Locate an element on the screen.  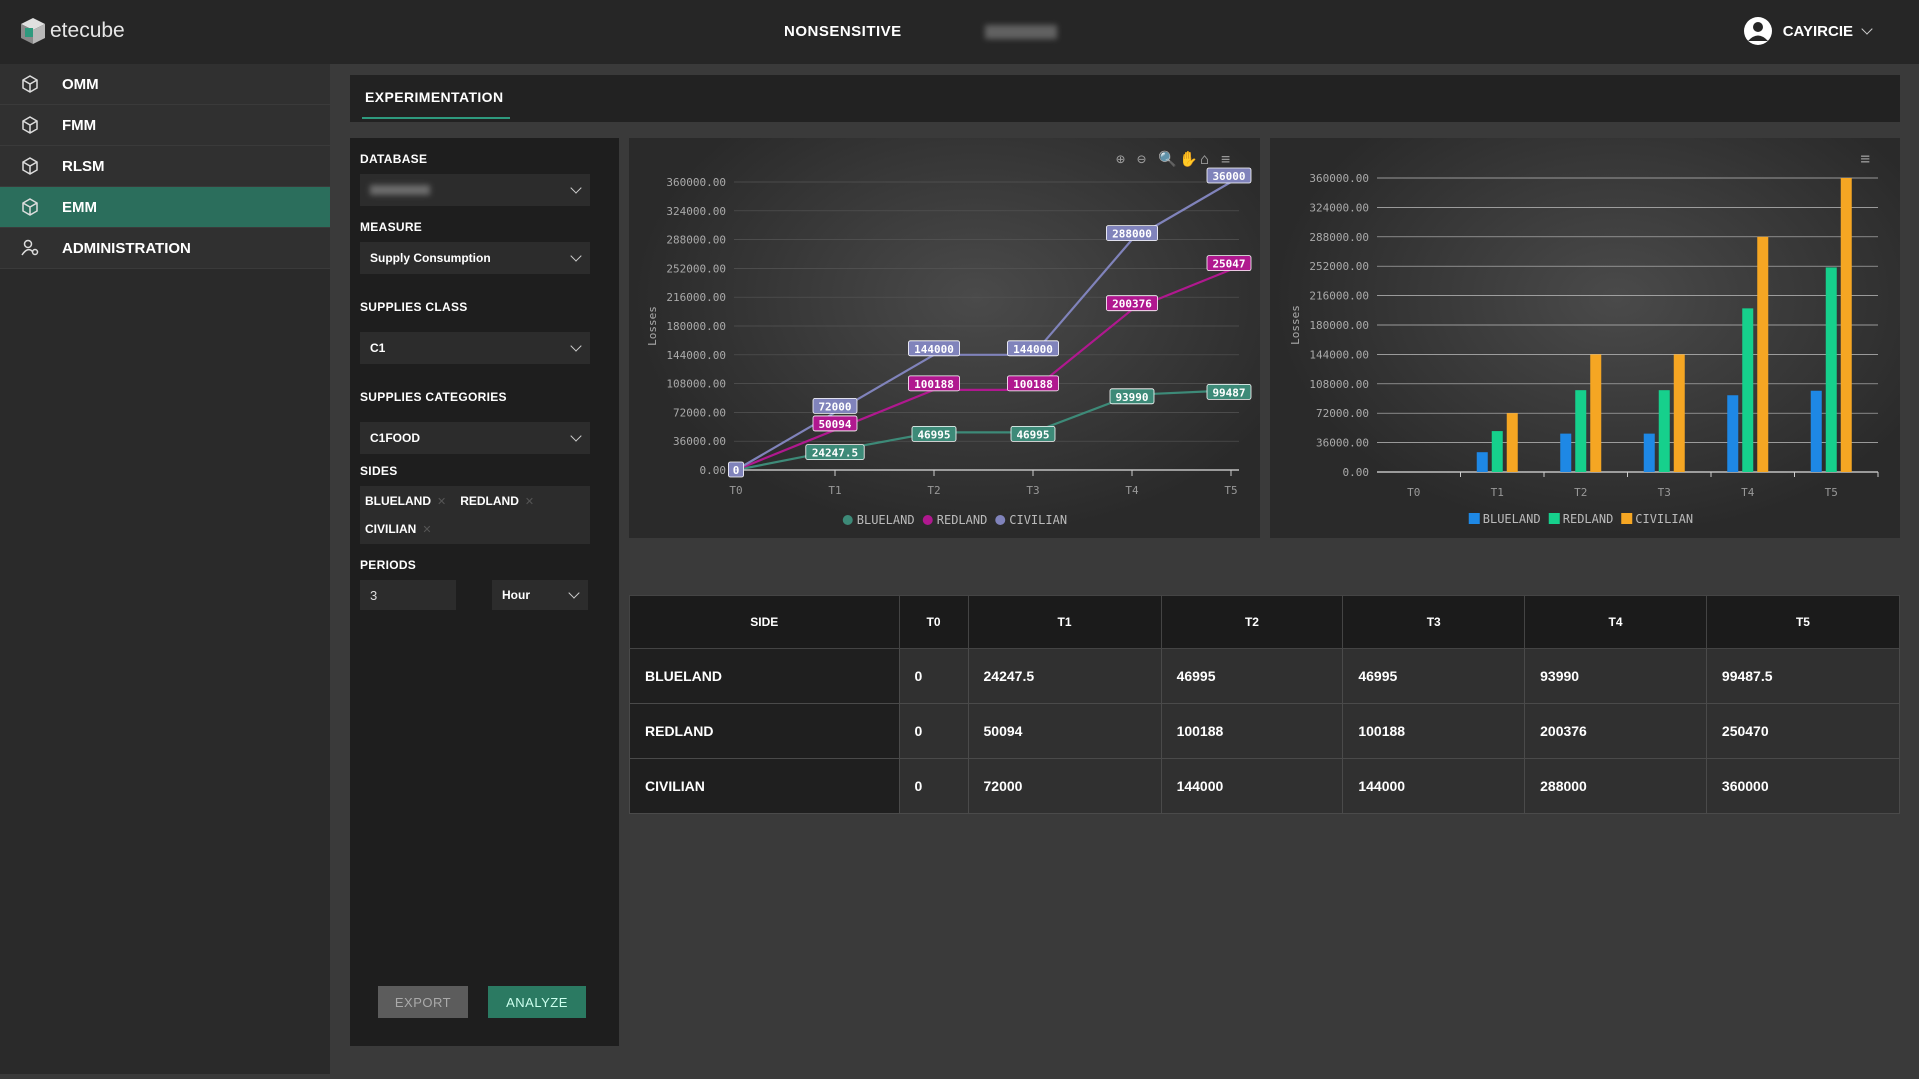
database-select is located at coordinates (475, 190).